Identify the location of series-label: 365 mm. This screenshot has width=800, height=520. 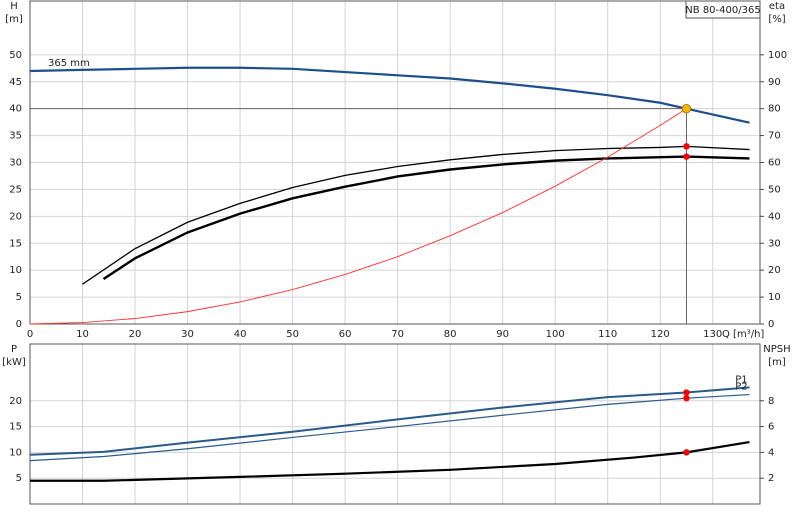
(69, 63).